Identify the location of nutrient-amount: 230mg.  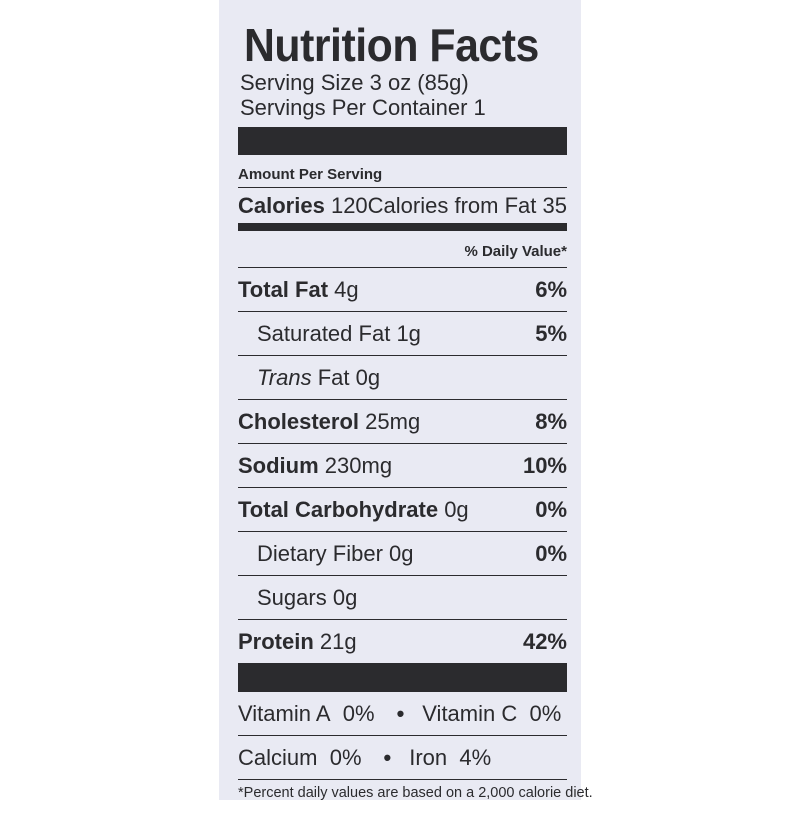
(358, 465).